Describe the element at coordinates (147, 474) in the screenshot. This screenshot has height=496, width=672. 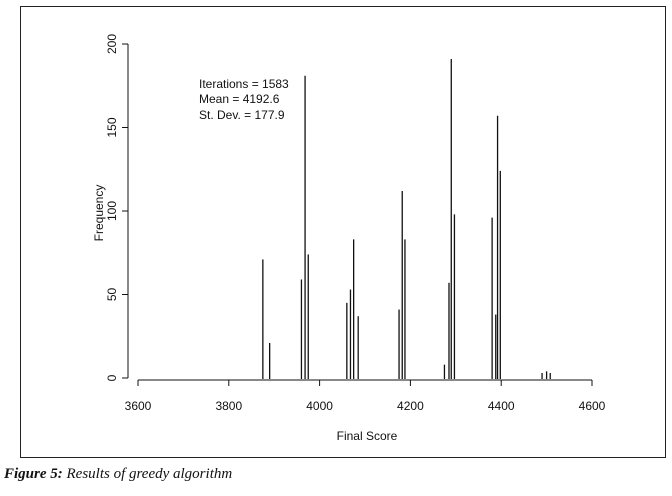
I see `caption-text: Results of greedy algorithm` at that location.